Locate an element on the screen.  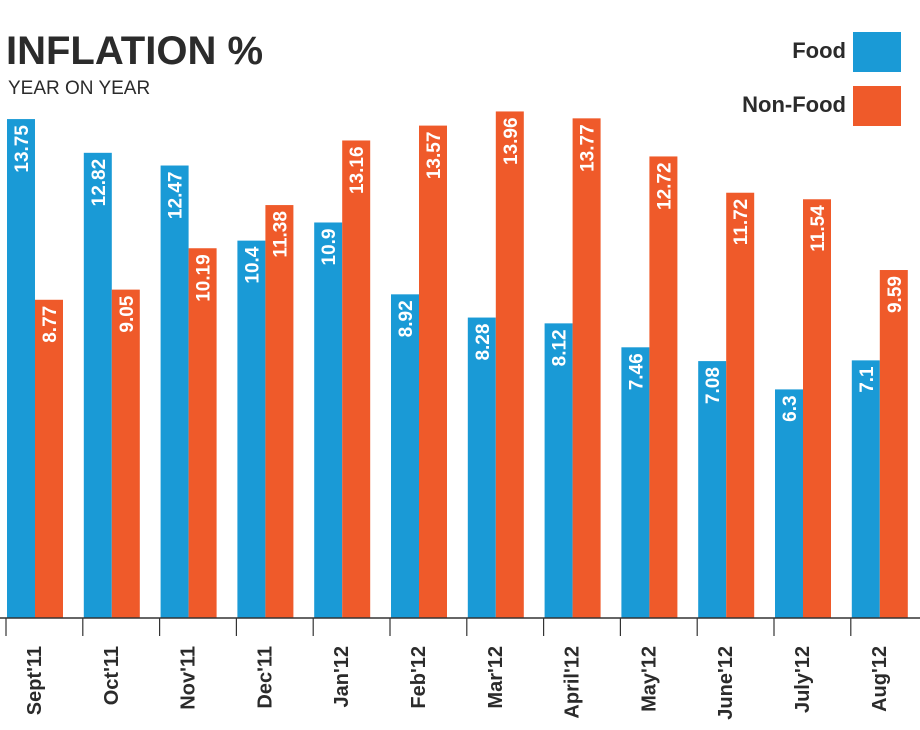
data-label-non-food: 10.19 is located at coordinates (204, 278).